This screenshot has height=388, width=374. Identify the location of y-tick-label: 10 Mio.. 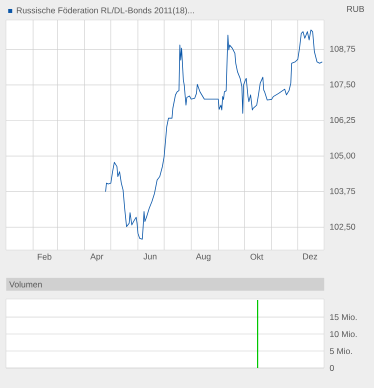
(343, 334).